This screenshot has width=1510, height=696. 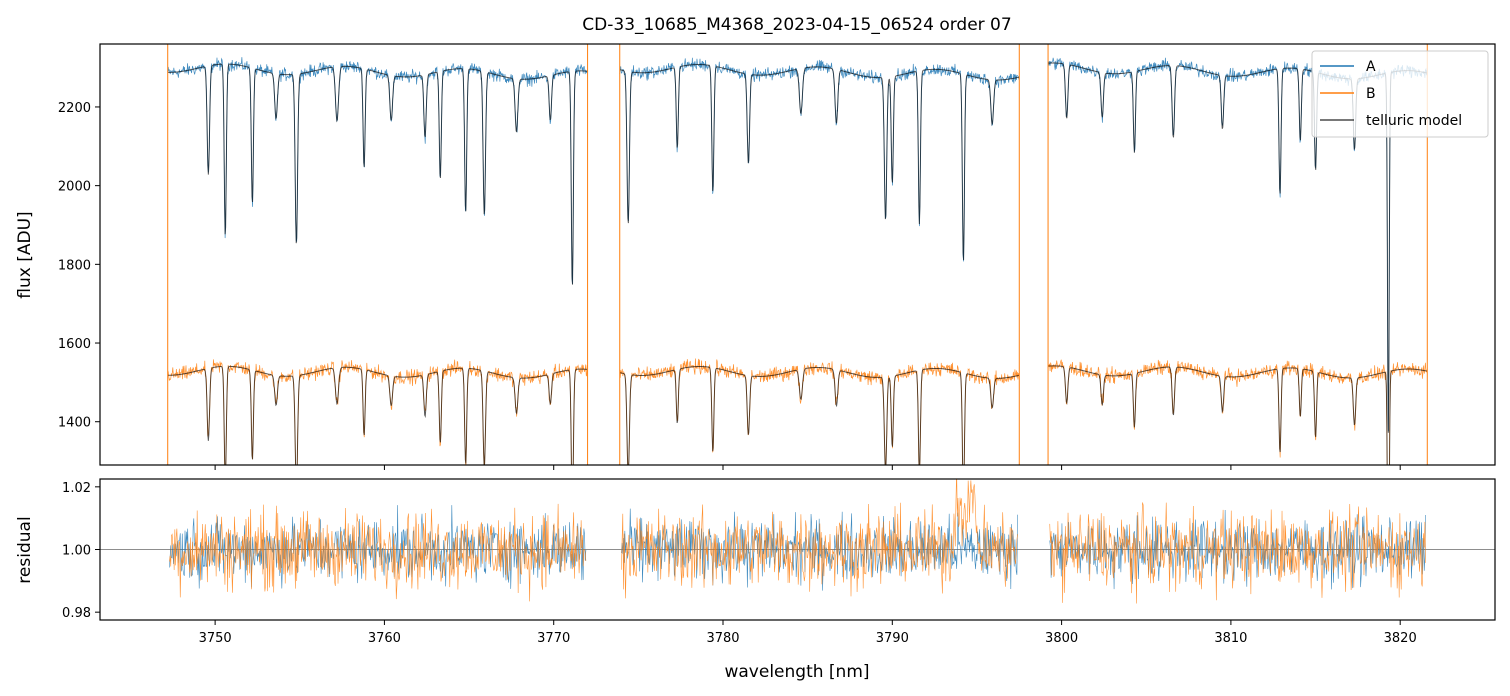 I want to click on top-x-ticks, so click(x=807, y=467).